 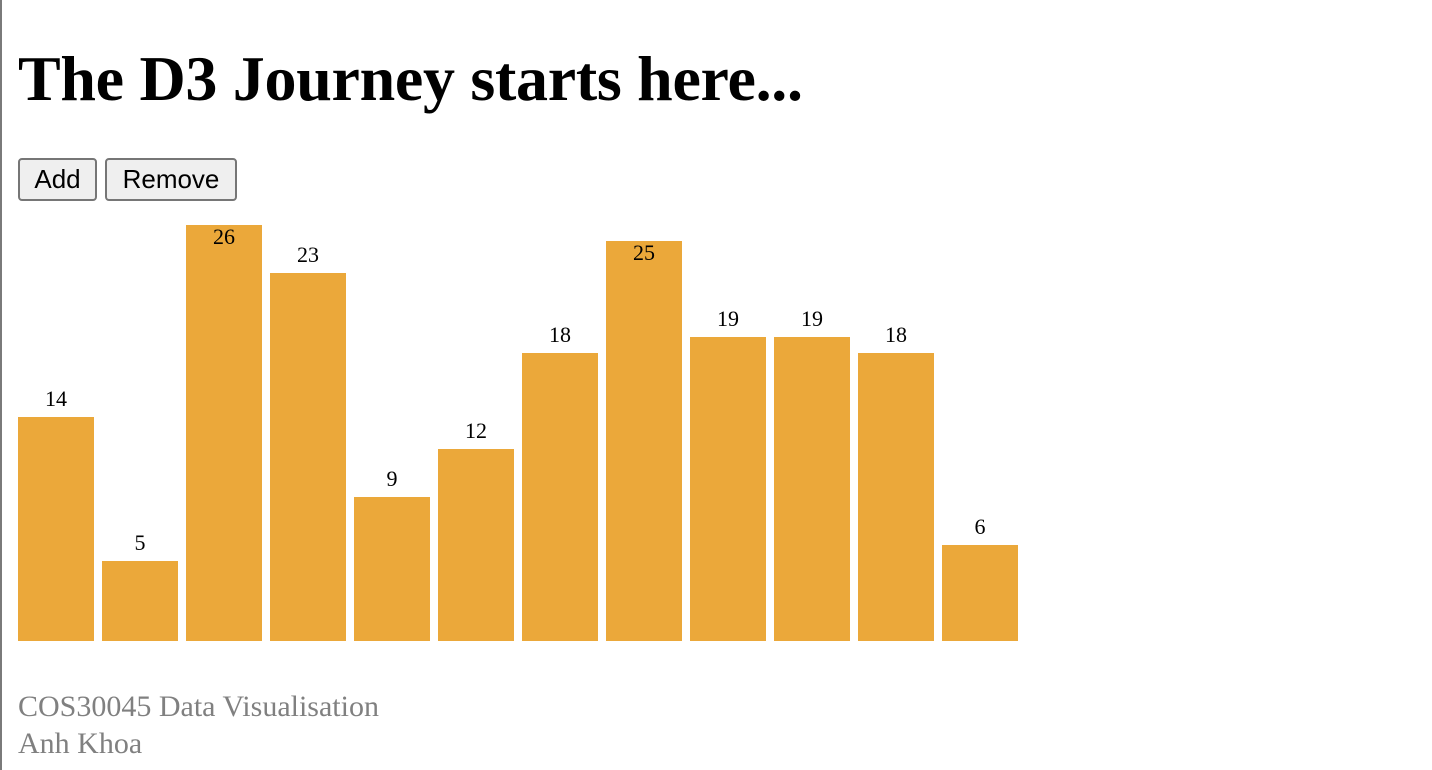 What do you see at coordinates (140, 542) in the screenshot?
I see `bar-label-1: 5` at bounding box center [140, 542].